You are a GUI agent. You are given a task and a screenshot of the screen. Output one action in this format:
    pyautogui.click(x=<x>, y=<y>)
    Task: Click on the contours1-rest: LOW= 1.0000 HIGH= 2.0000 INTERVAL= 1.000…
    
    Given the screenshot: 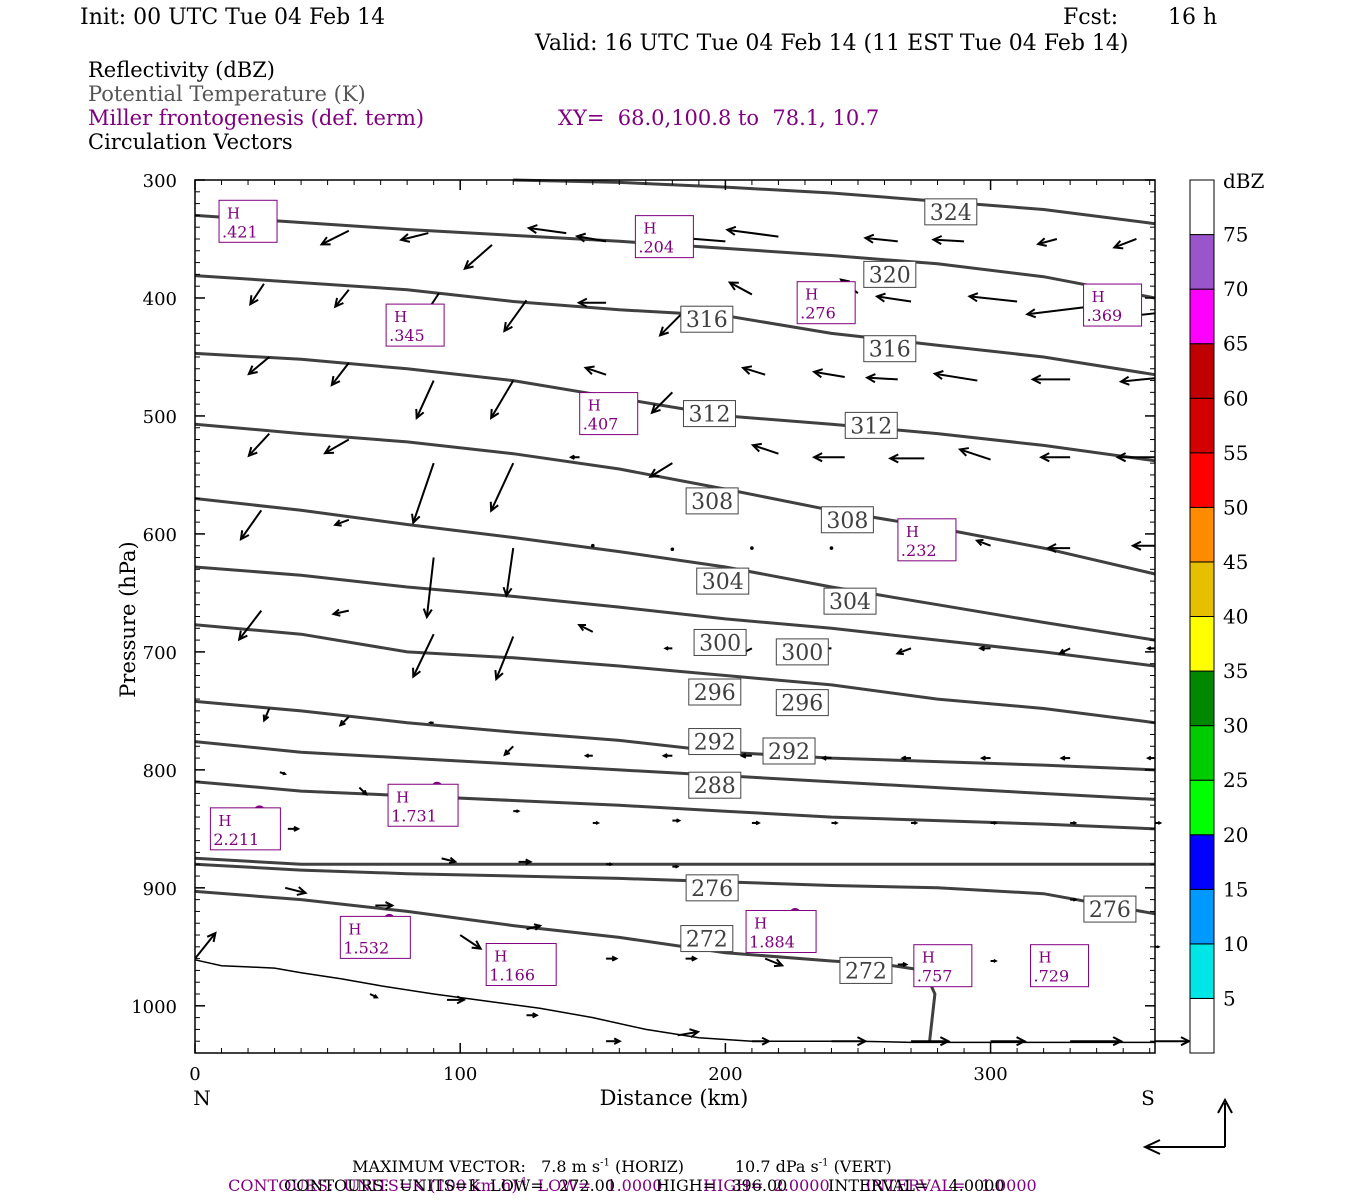 What is the action you would take?
    pyautogui.click(x=782, y=1185)
    